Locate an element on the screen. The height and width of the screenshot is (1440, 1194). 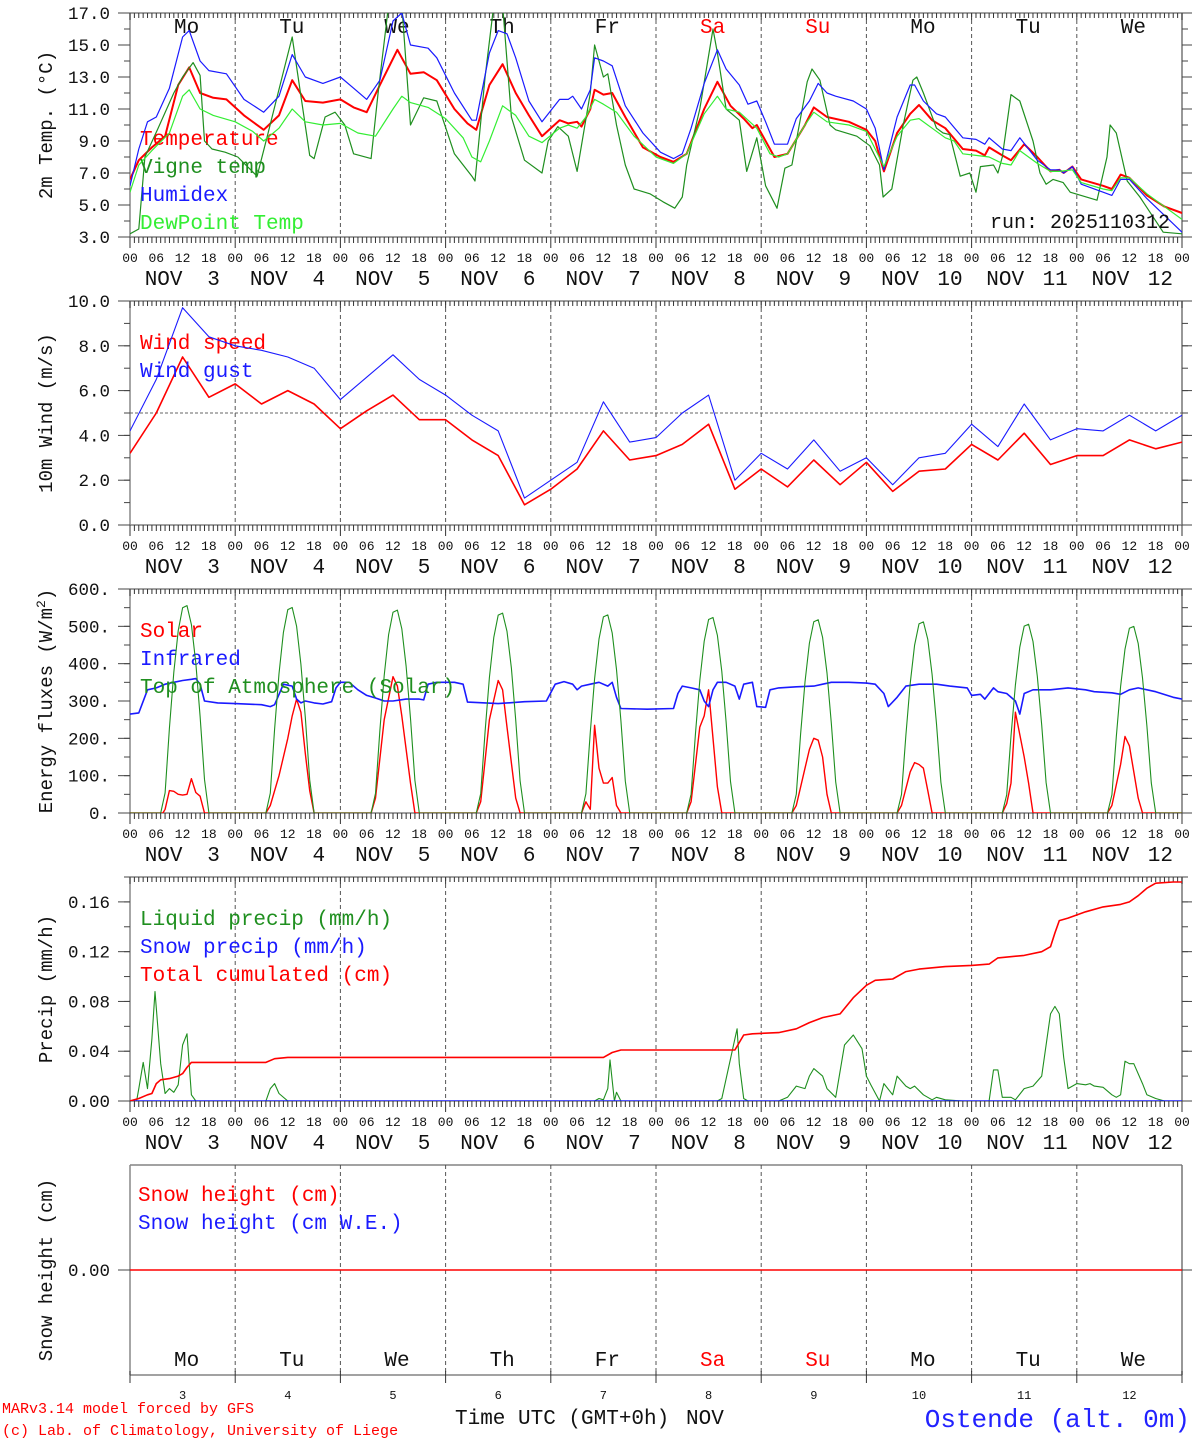
model-credit: MARv3.14 model forced by GFS is located at coordinates (128, 1409).